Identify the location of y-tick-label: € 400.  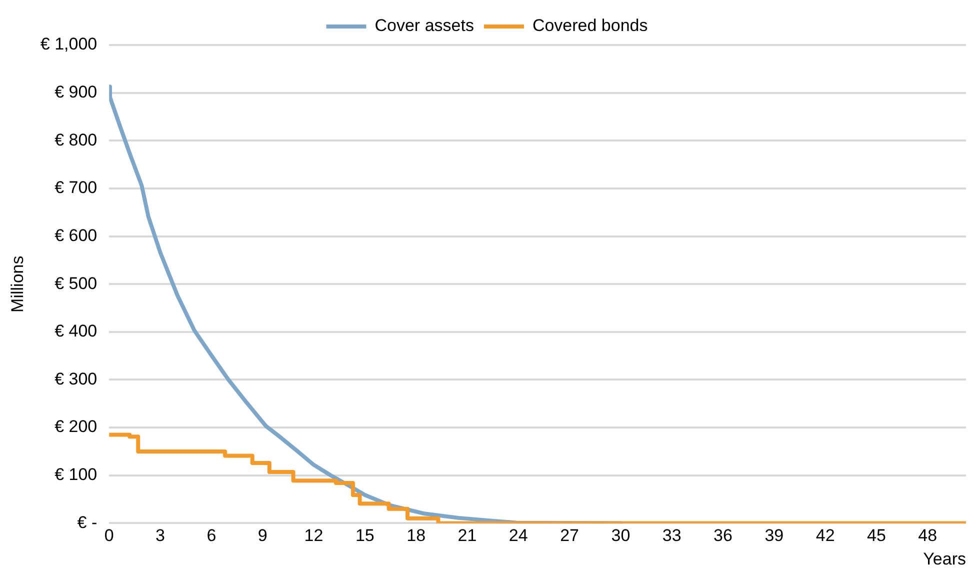
(76, 331).